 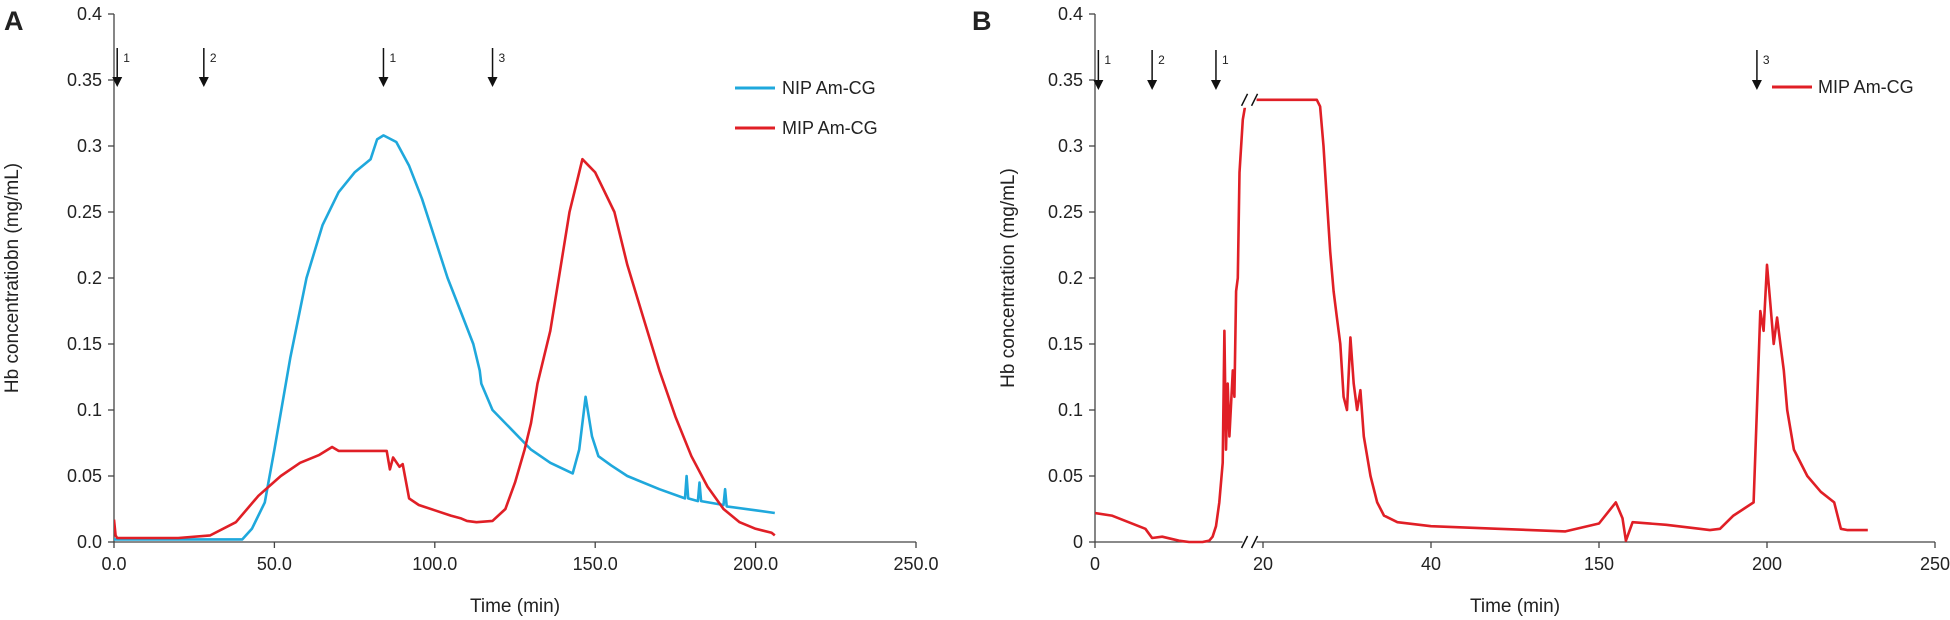 I want to click on x-tick-label: 250, so click(x=1935, y=564).